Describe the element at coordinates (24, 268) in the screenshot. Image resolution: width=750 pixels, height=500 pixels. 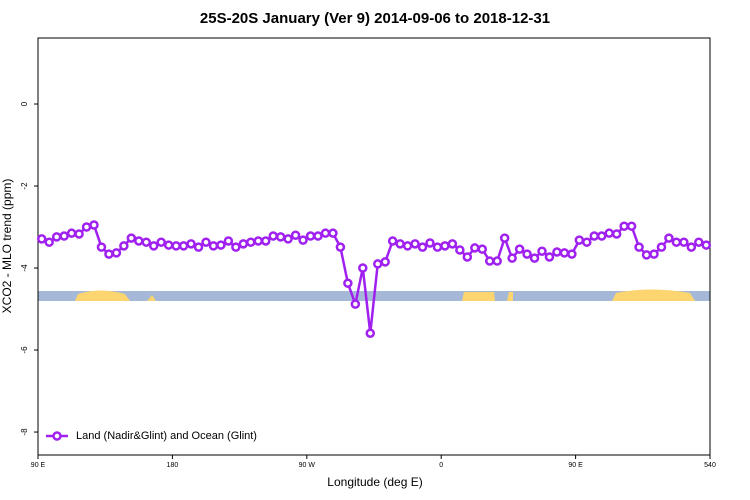
I see `y-tick-label: -4` at that location.